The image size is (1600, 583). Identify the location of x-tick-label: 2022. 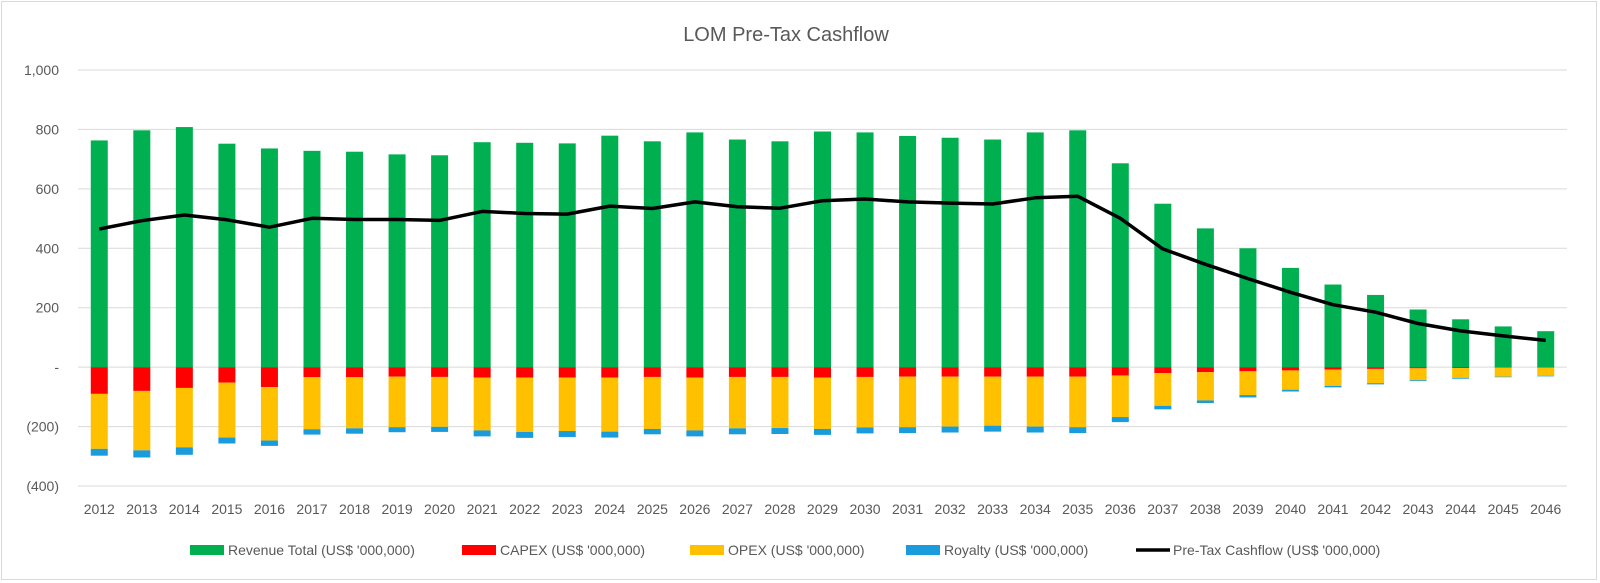
(524, 509).